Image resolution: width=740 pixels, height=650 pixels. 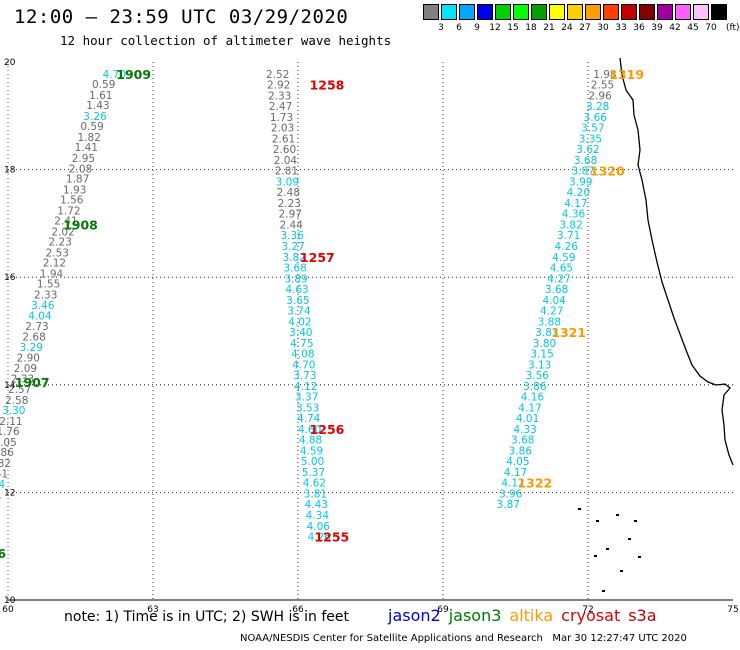 What do you see at coordinates (316, 505) in the screenshot?
I see `data-point-cryosat: 4.43` at bounding box center [316, 505].